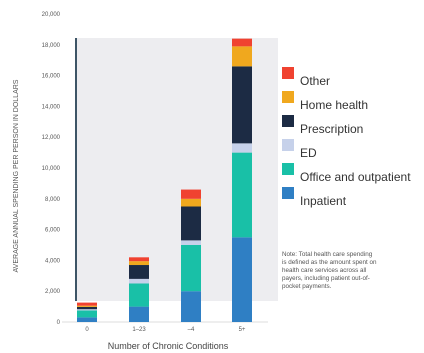 This screenshot has height=353, width=424. I want to click on legend-label: Inpatient, so click(323, 201).